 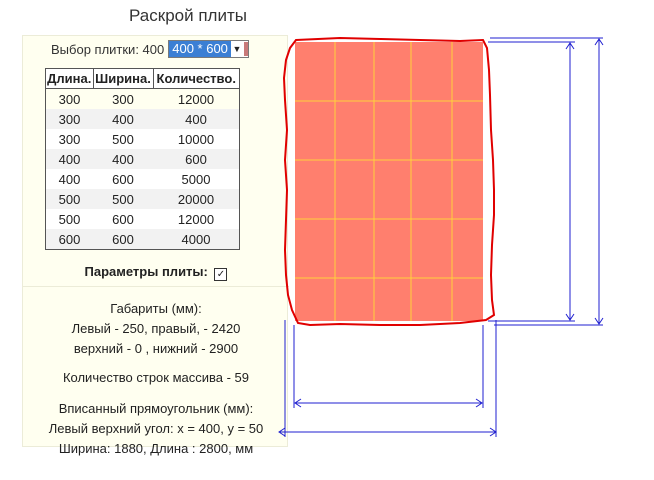 I want to click on tile-size-selected: 400 * 600, so click(x=200, y=49).